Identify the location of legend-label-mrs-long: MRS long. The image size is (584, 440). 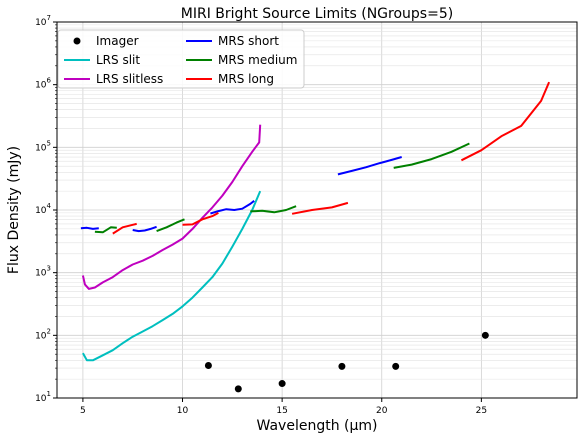
(246, 79).